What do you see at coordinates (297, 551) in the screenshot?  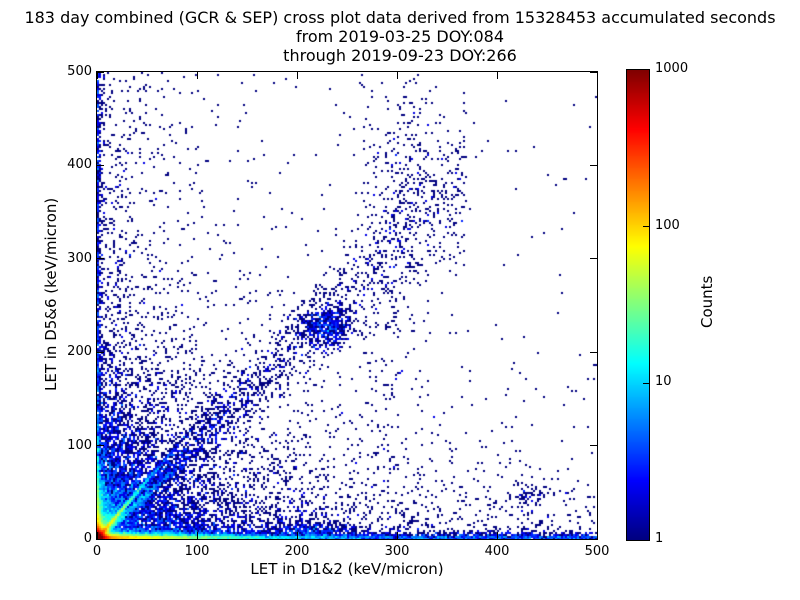 I see `x-tick-label: 200` at bounding box center [297, 551].